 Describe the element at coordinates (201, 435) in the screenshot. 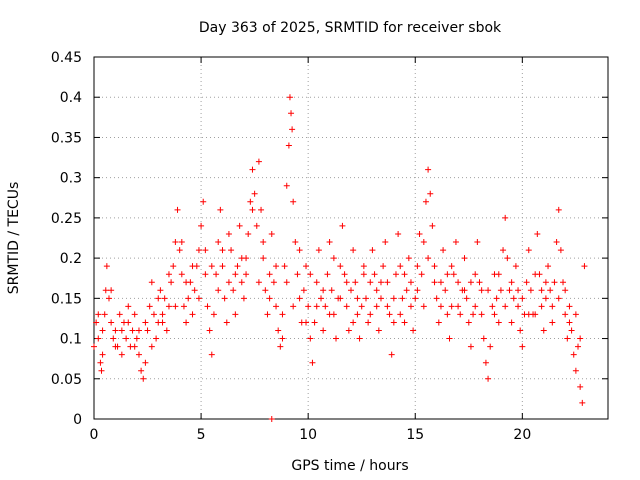

I see `x-tick-label: 5` at that location.